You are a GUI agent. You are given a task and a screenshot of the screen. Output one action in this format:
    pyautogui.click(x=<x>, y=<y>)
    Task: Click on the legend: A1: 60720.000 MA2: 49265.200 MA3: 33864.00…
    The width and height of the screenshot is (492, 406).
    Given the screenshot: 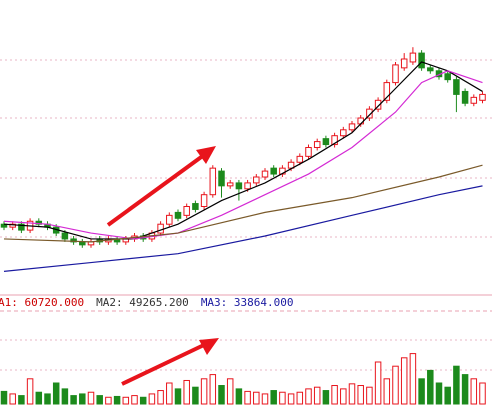 What is the action you would take?
    pyautogui.click(x=147, y=302)
    